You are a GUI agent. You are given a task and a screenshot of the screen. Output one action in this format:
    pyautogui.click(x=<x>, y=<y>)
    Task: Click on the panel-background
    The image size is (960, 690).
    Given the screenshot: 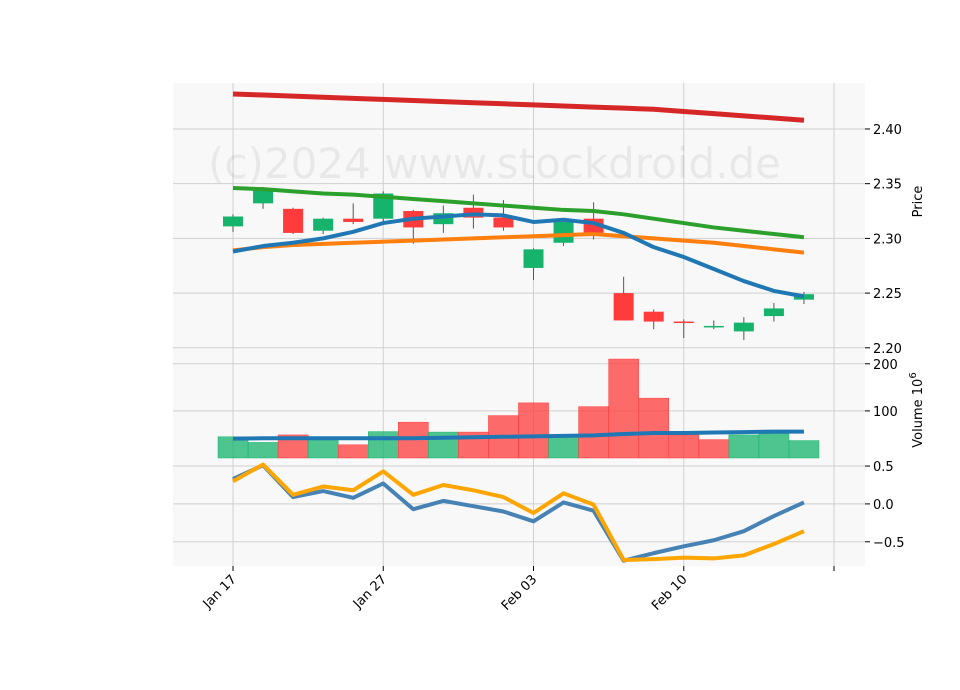 What is the action you would take?
    pyautogui.click(x=519, y=513)
    